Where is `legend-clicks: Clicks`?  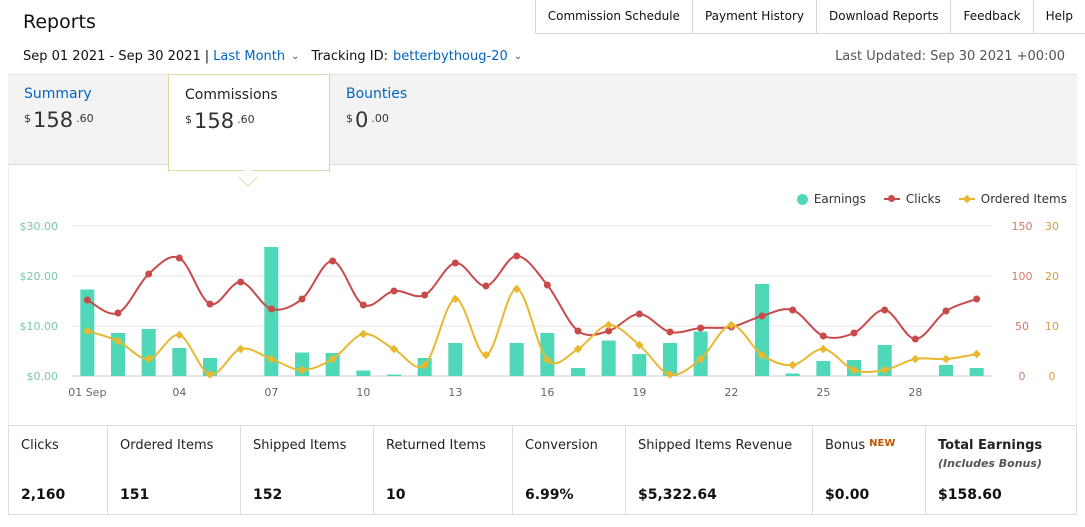
legend-clicks: Clicks is located at coordinates (912, 199).